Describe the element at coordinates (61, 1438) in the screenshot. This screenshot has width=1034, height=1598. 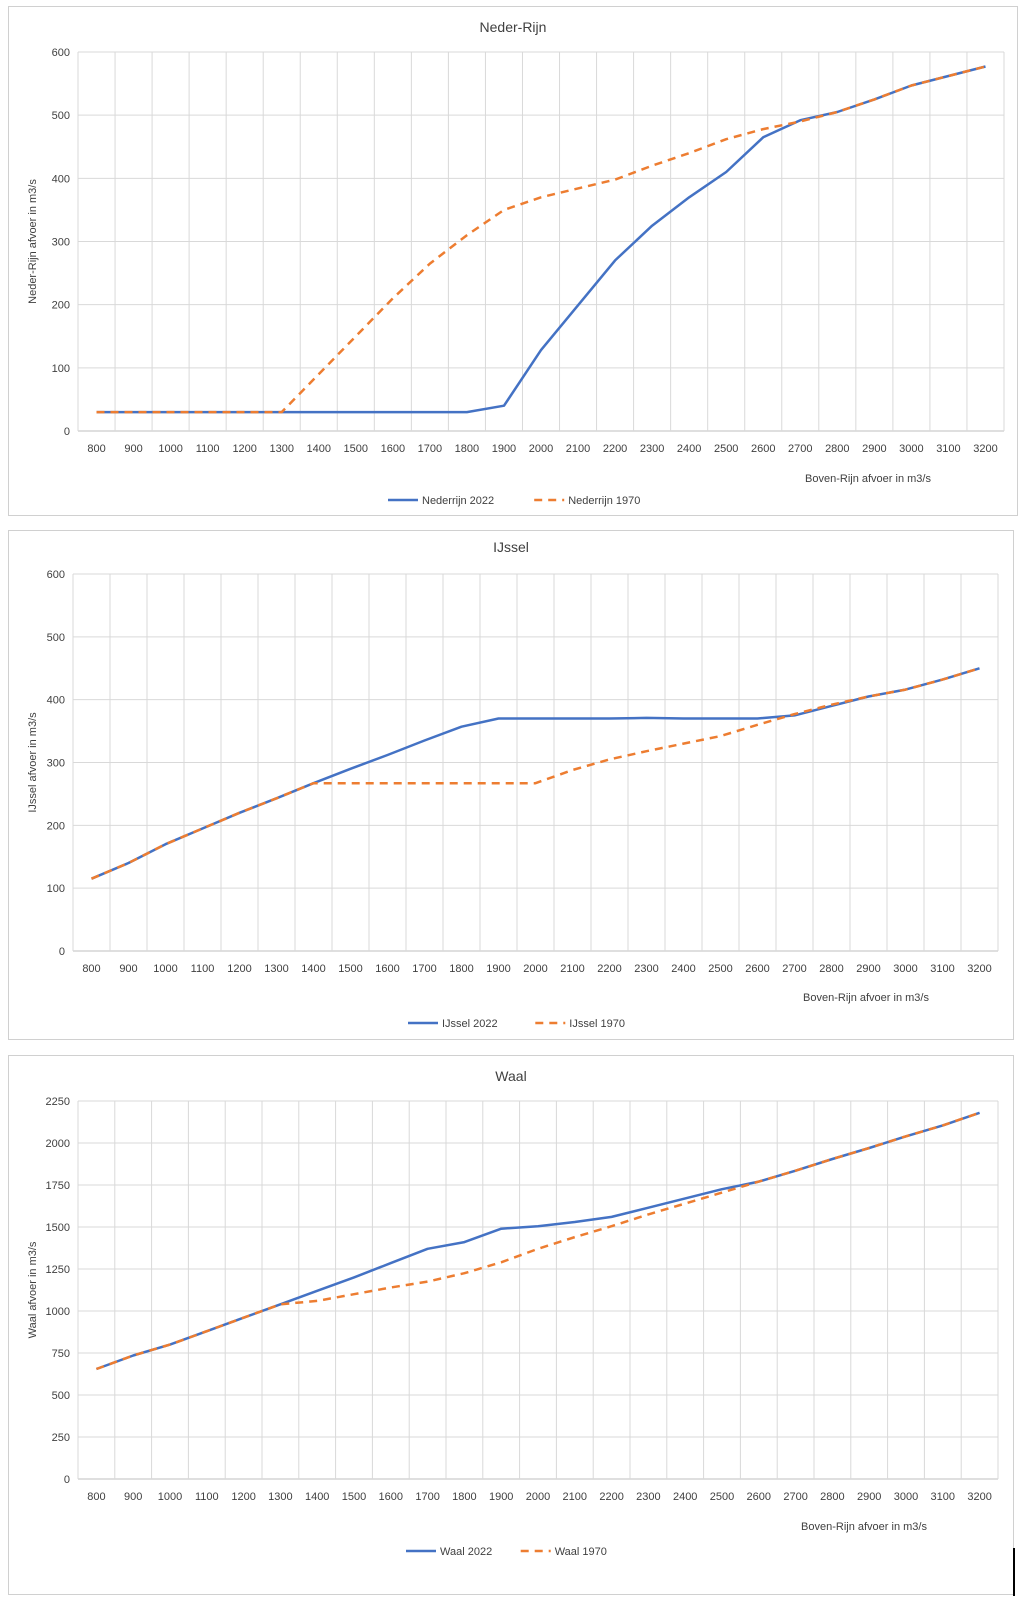
I see `y-tick-label: 250` at that location.